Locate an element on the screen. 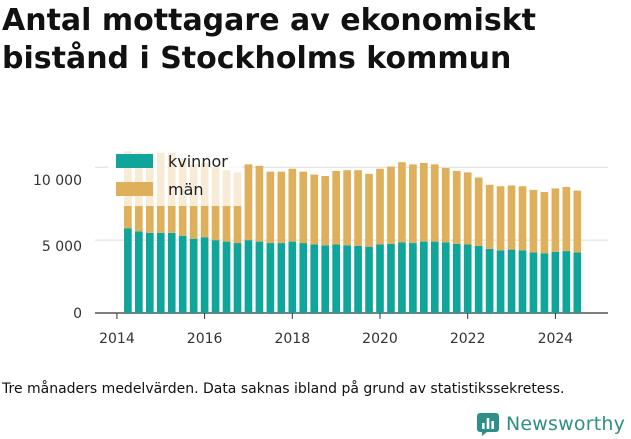  x-tick-label: 2014 is located at coordinates (117, 339).